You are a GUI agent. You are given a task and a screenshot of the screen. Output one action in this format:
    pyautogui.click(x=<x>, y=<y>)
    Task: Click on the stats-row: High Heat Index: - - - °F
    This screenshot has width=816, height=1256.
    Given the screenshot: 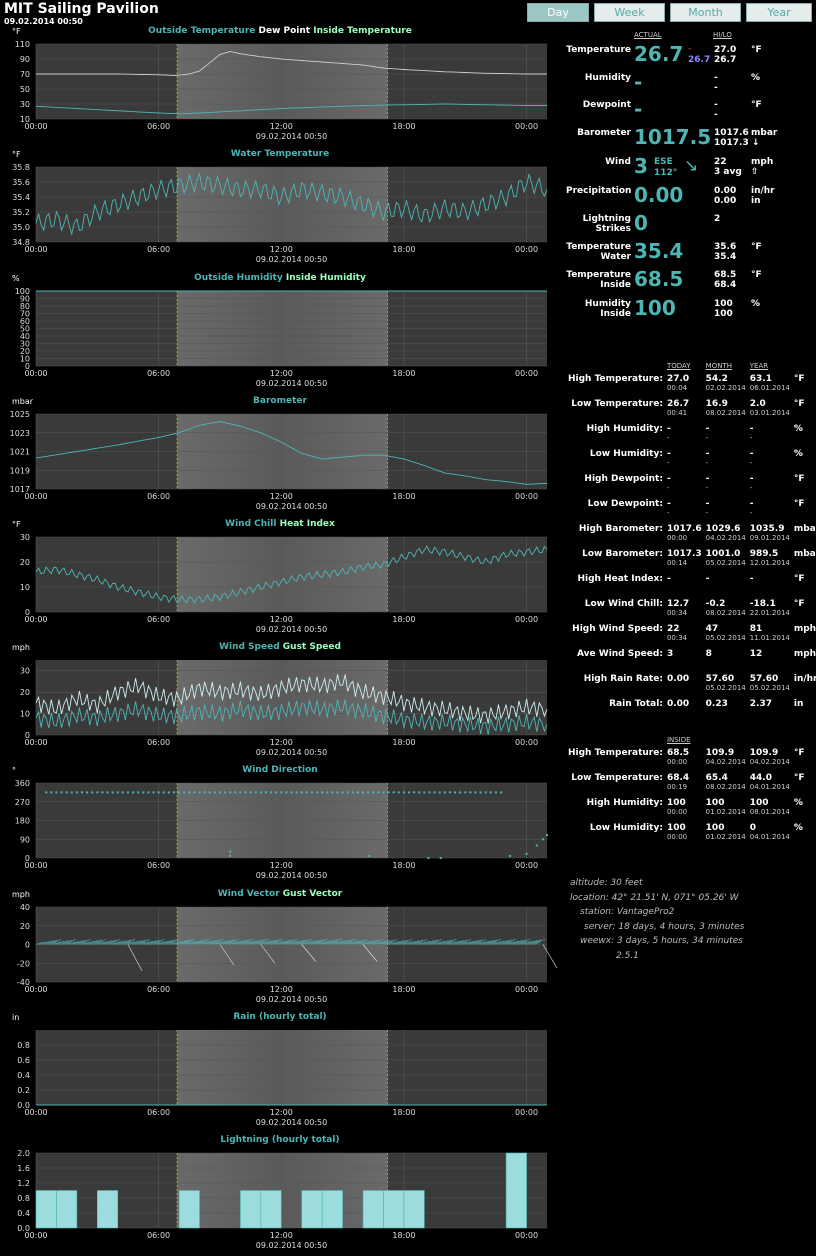 What is the action you would take?
    pyautogui.click(x=691, y=586)
    